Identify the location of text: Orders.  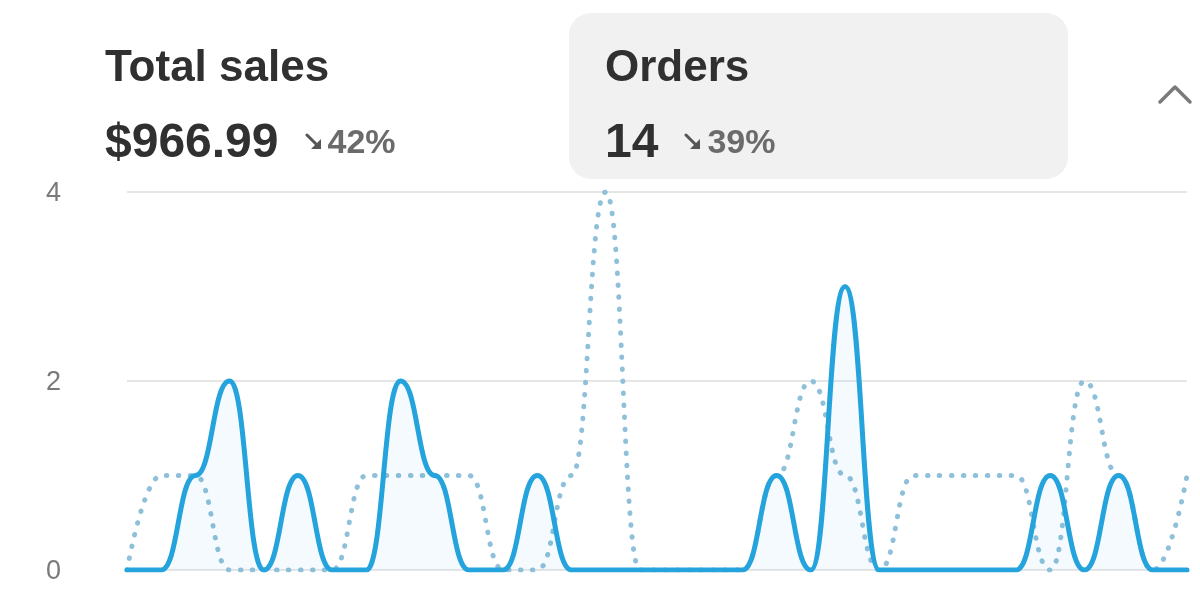
(677, 66).